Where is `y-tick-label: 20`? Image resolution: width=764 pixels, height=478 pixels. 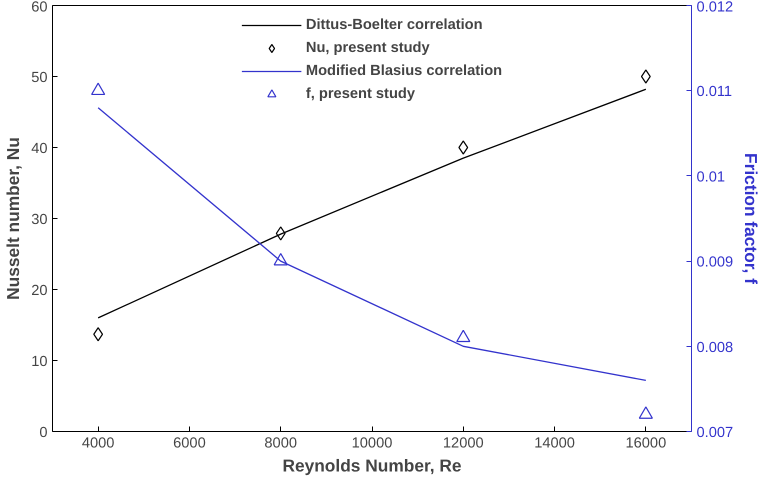
y-tick-label: 20 is located at coordinates (39, 291).